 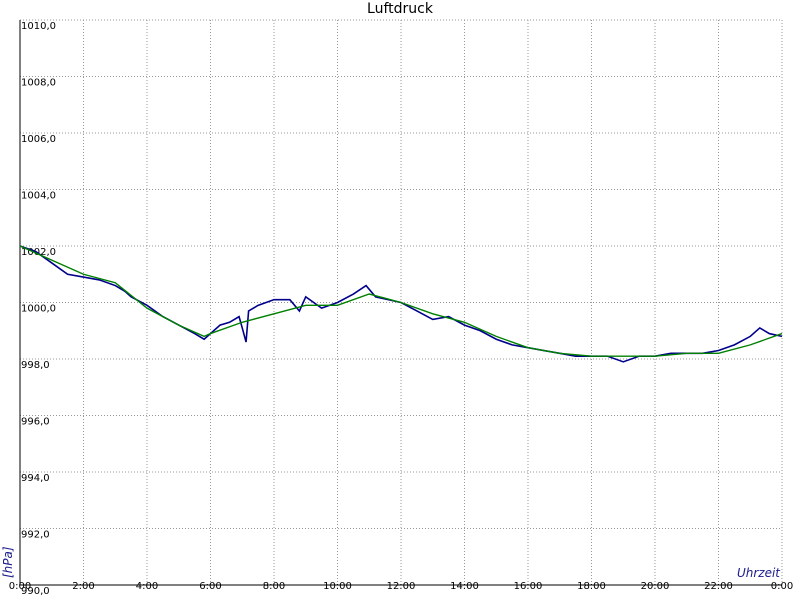 What do you see at coordinates (83, 586) in the screenshot?
I see `x-tick-label: 2:00` at bounding box center [83, 586].